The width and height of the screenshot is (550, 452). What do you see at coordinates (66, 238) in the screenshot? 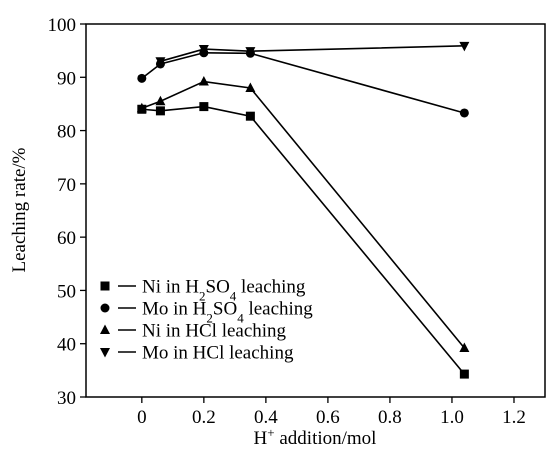
I see `y-tick-label: 60` at bounding box center [66, 238].